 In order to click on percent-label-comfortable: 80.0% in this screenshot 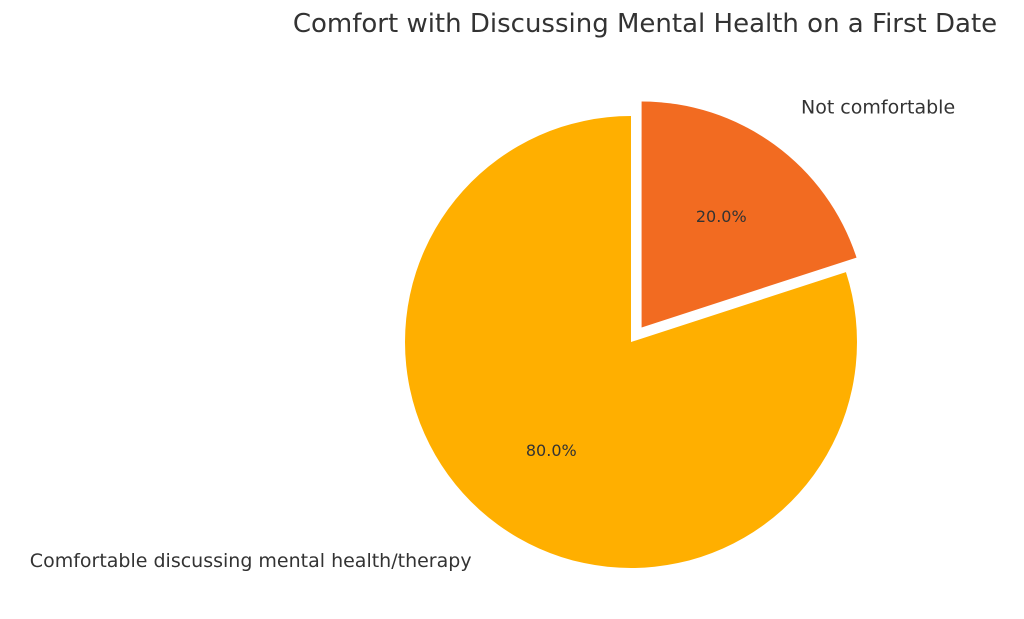, I will do `click(551, 450)`.